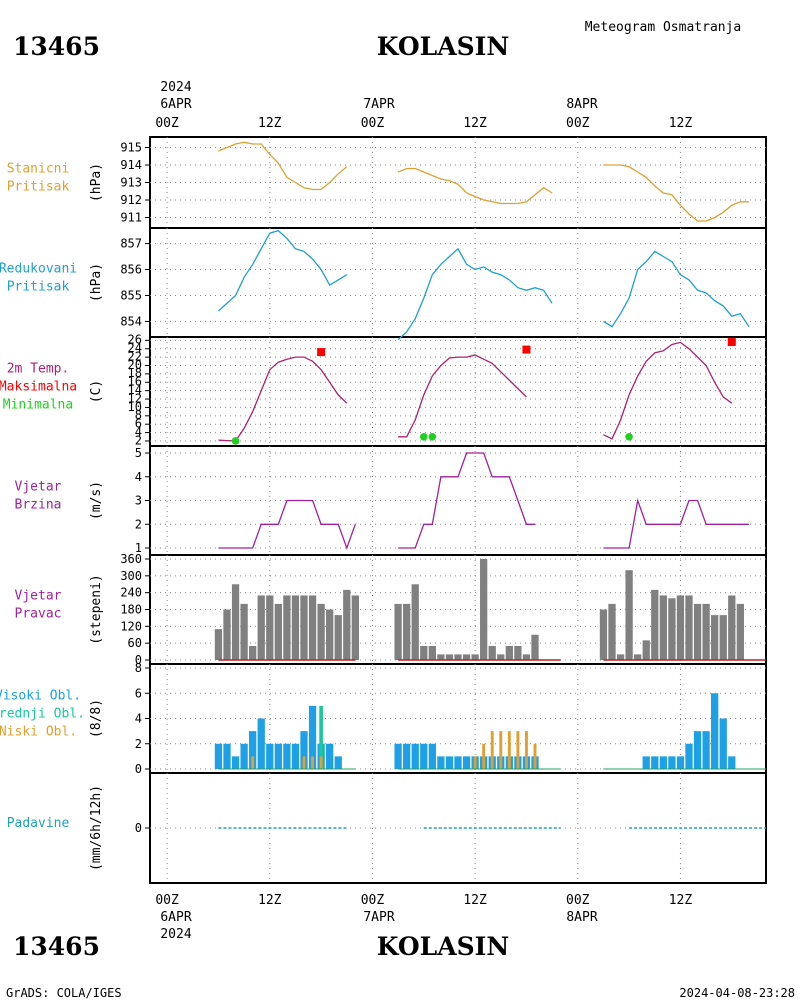  I want to click on panel-label-reduced-pressure: Redukovani, so click(38, 269).